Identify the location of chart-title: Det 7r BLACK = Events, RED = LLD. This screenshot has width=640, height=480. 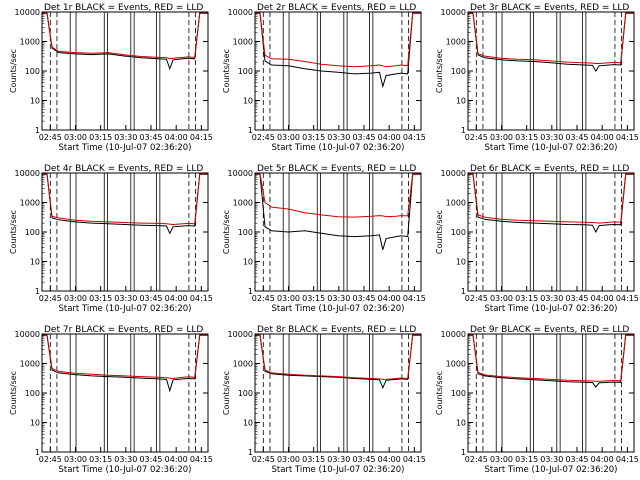
(123, 330).